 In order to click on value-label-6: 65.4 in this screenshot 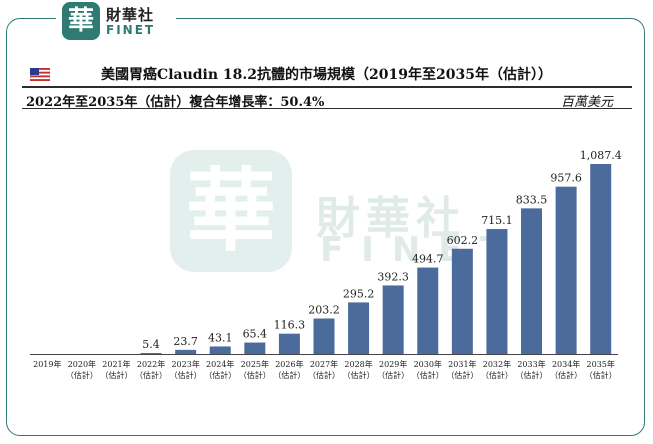, I will do `click(255, 334)`.